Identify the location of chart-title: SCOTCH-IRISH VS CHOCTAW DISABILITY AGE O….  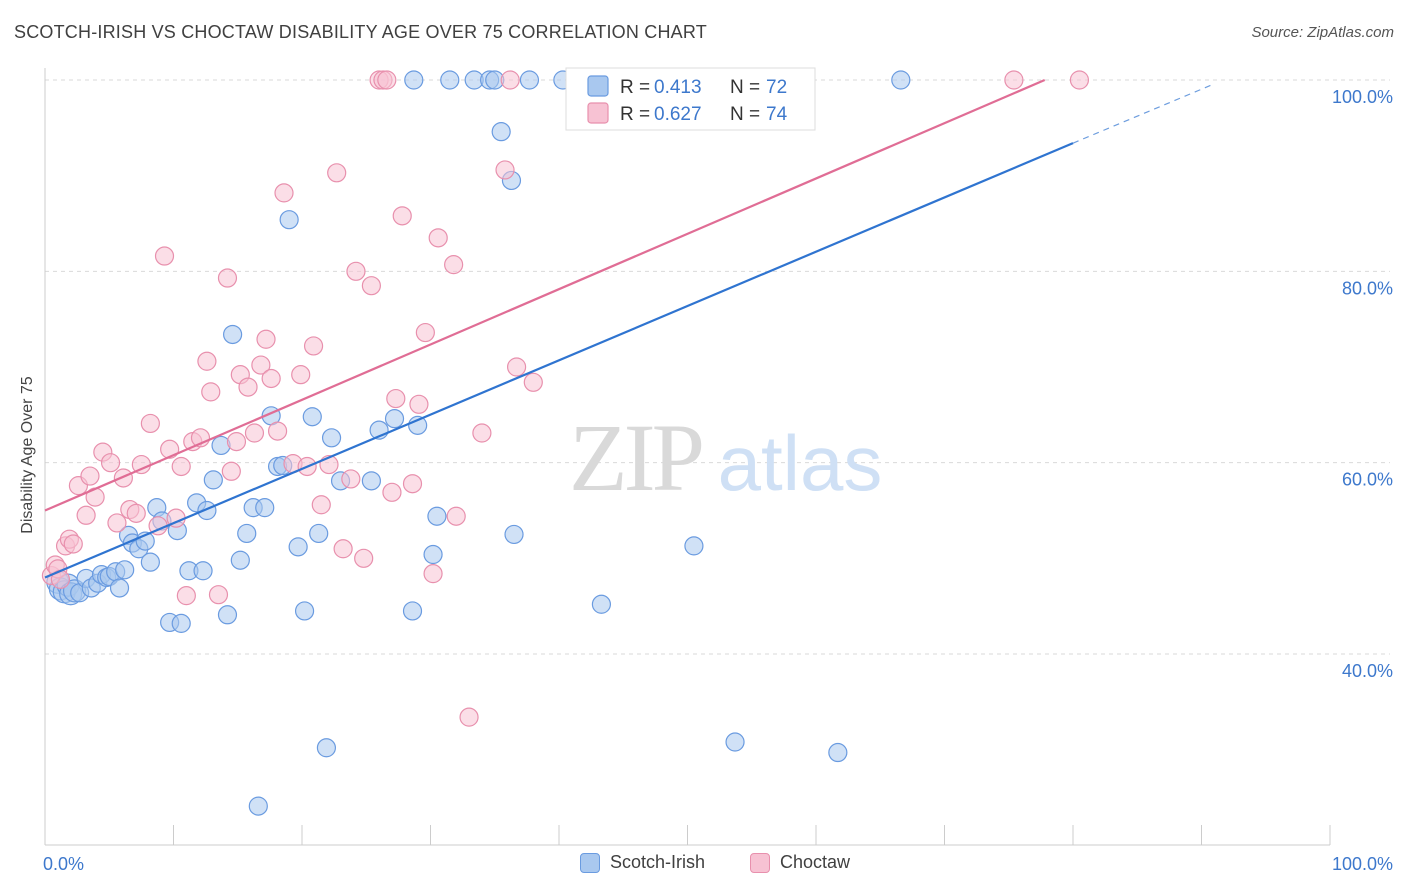
(360, 32).